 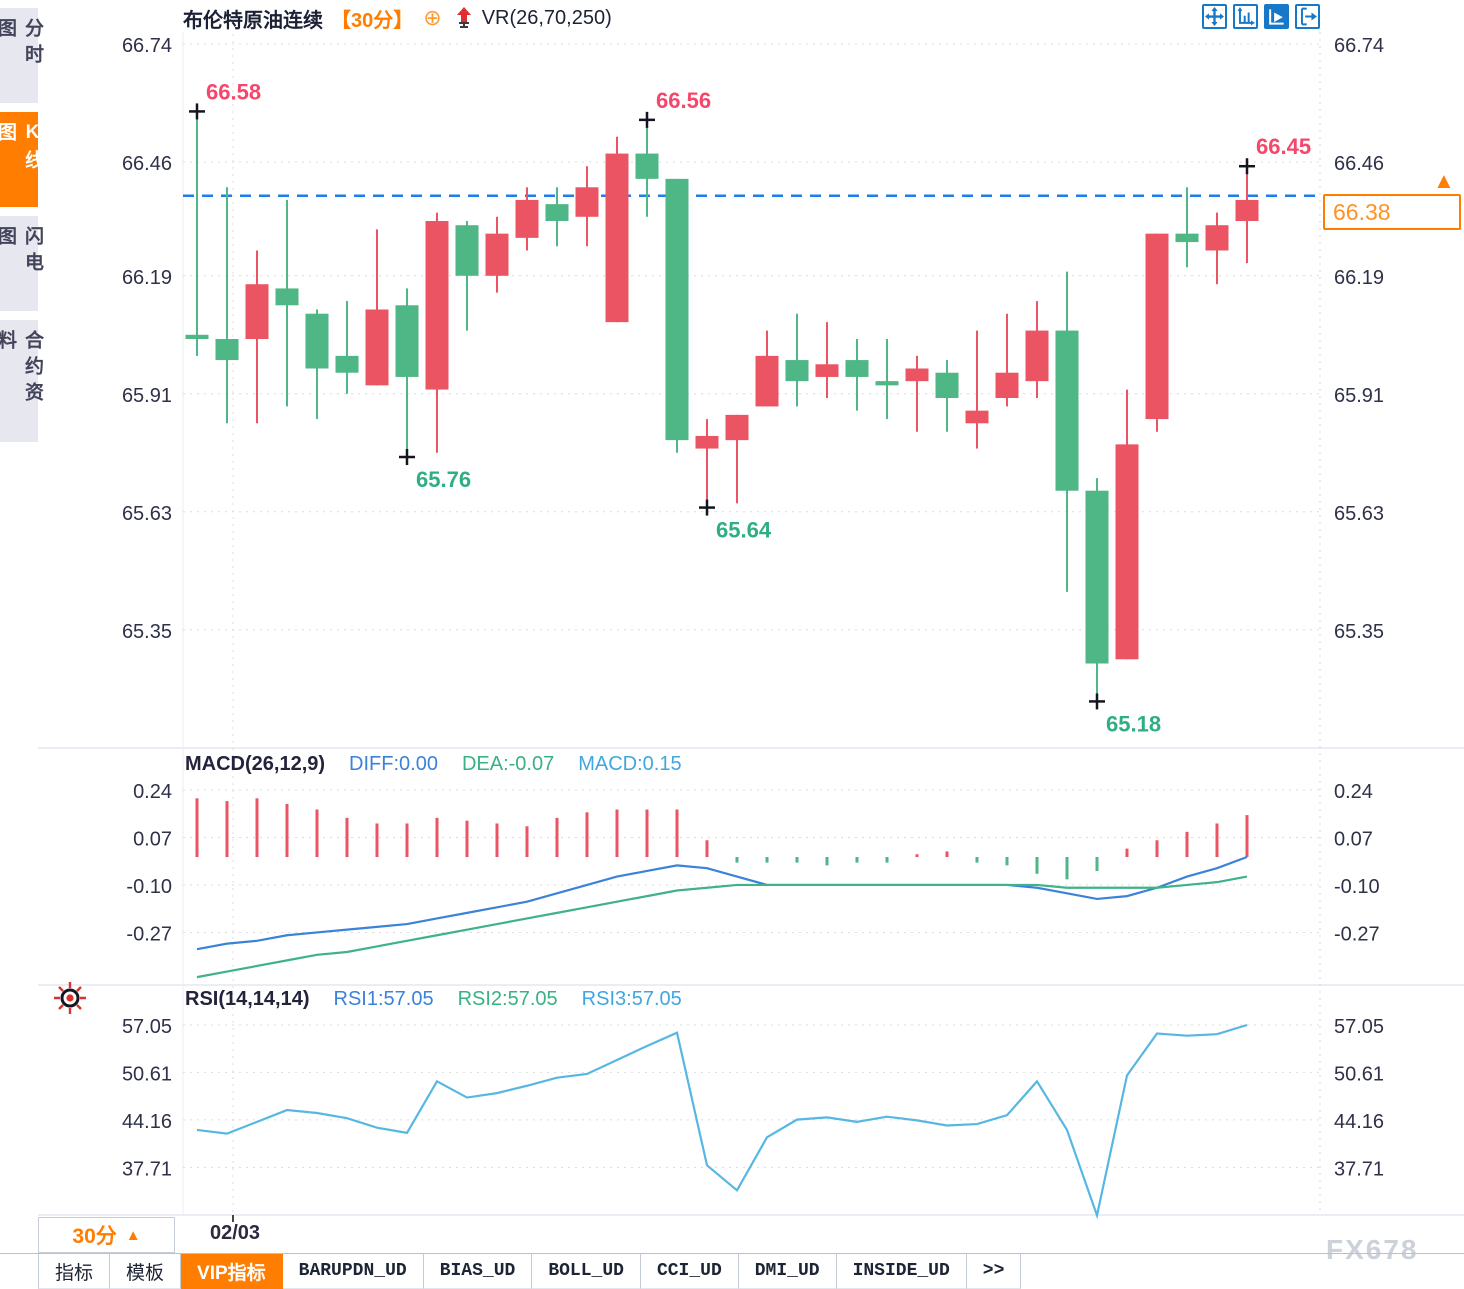 I want to click on sun-marker-icon, so click(x=70, y=998).